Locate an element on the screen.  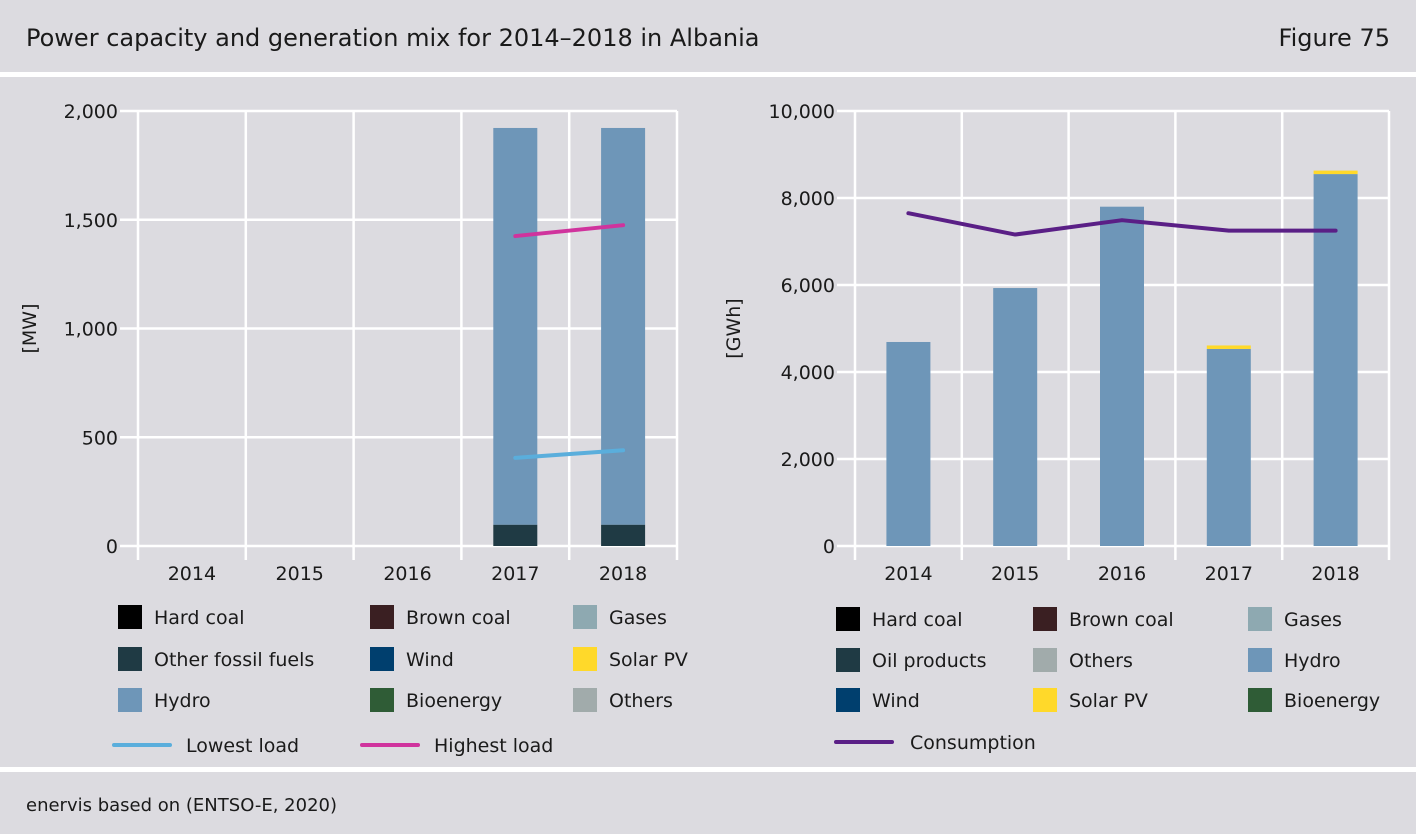
y-tick-label: 1,000 is located at coordinates (91, 330).